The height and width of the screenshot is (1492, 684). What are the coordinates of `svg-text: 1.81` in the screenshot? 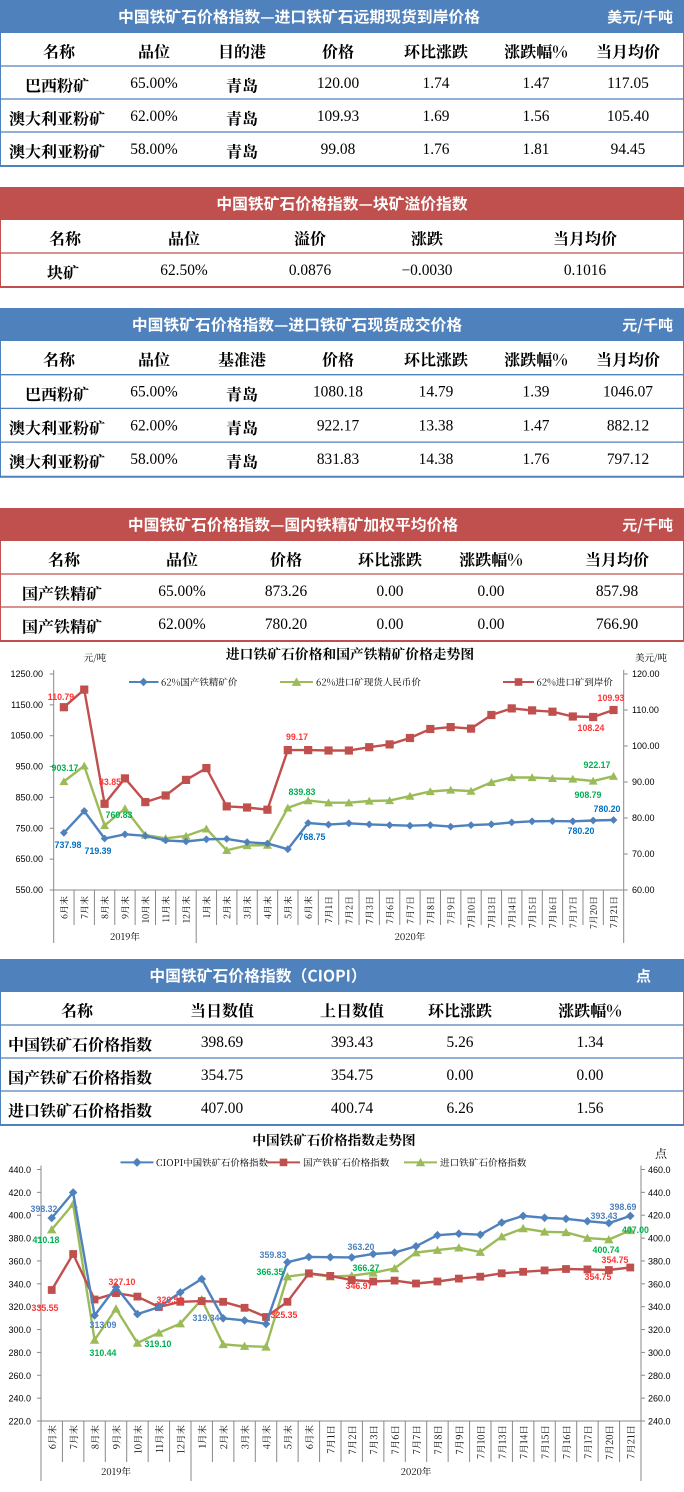 It's located at (536, 149).